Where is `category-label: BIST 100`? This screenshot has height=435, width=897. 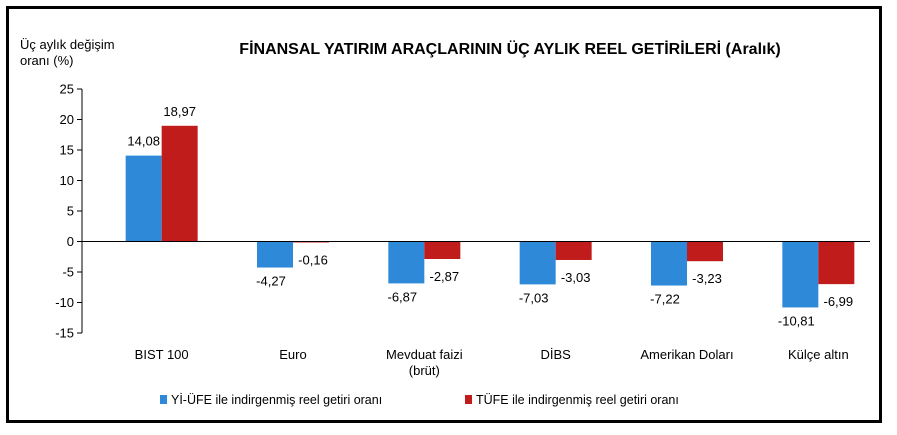
category-label: BIST 100 is located at coordinates (162, 354).